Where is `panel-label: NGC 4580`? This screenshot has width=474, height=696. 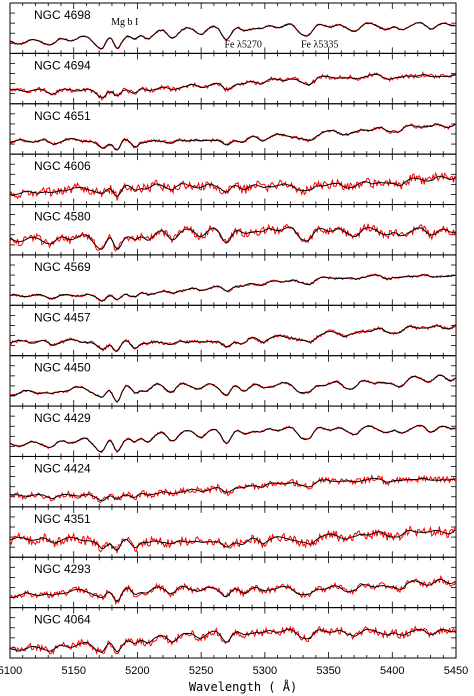 panel-label: NGC 4580 is located at coordinates (62, 217).